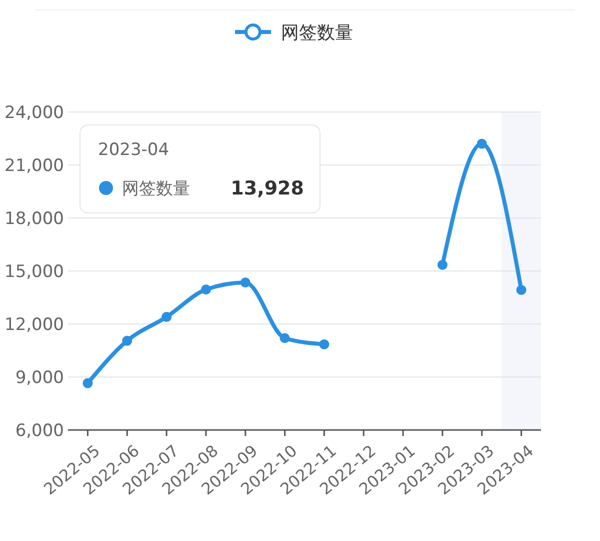  Describe the element at coordinates (34, 324) in the screenshot. I see `y-tick-label: 12,000` at that location.